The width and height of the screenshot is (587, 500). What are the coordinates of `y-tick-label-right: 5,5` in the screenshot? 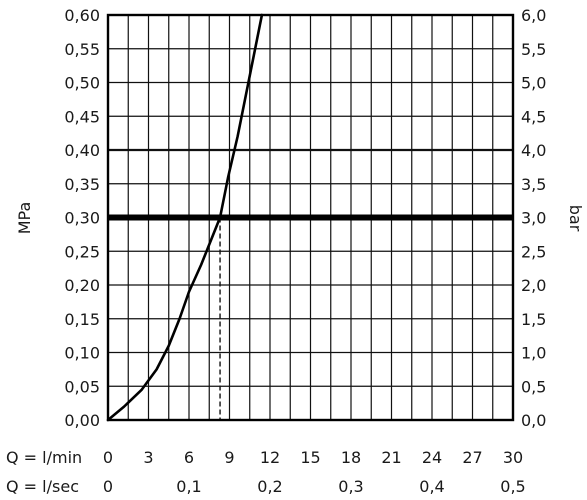 It's located at (533, 49).